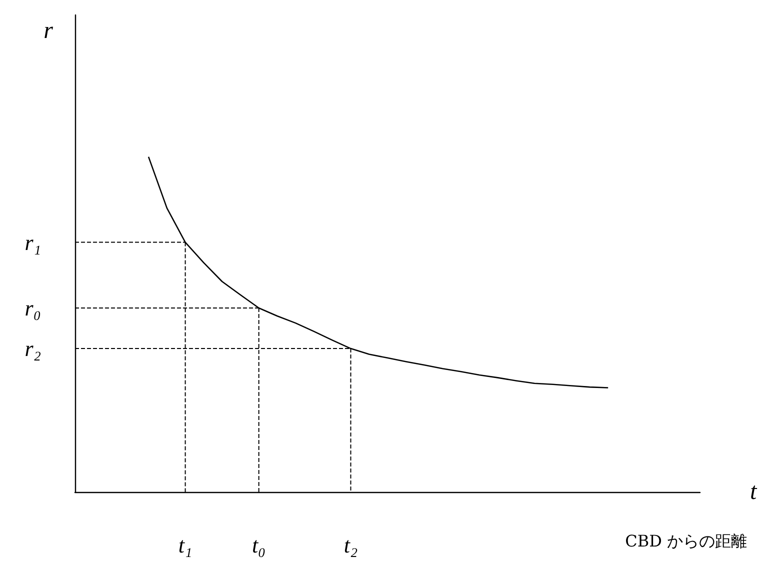  What do you see at coordinates (33, 349) in the screenshot?
I see `series-label: r₂` at bounding box center [33, 349].